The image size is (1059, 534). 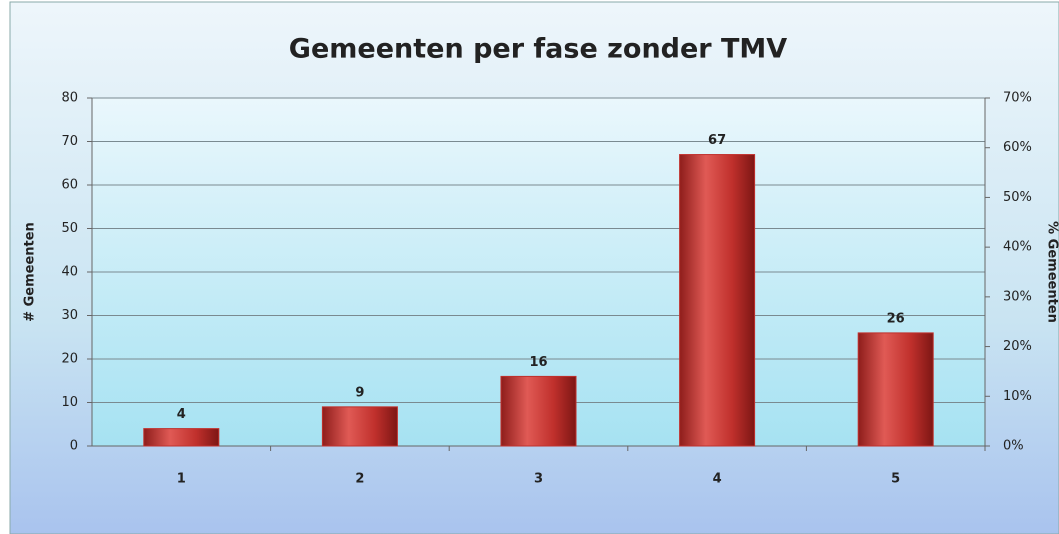 I want to click on y2-tick-label: 60%, so click(x=1017, y=147).